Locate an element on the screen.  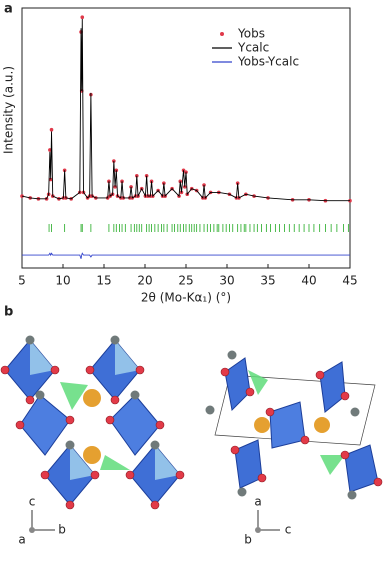
x-tick-label: 30 is located at coordinates (226, 281).